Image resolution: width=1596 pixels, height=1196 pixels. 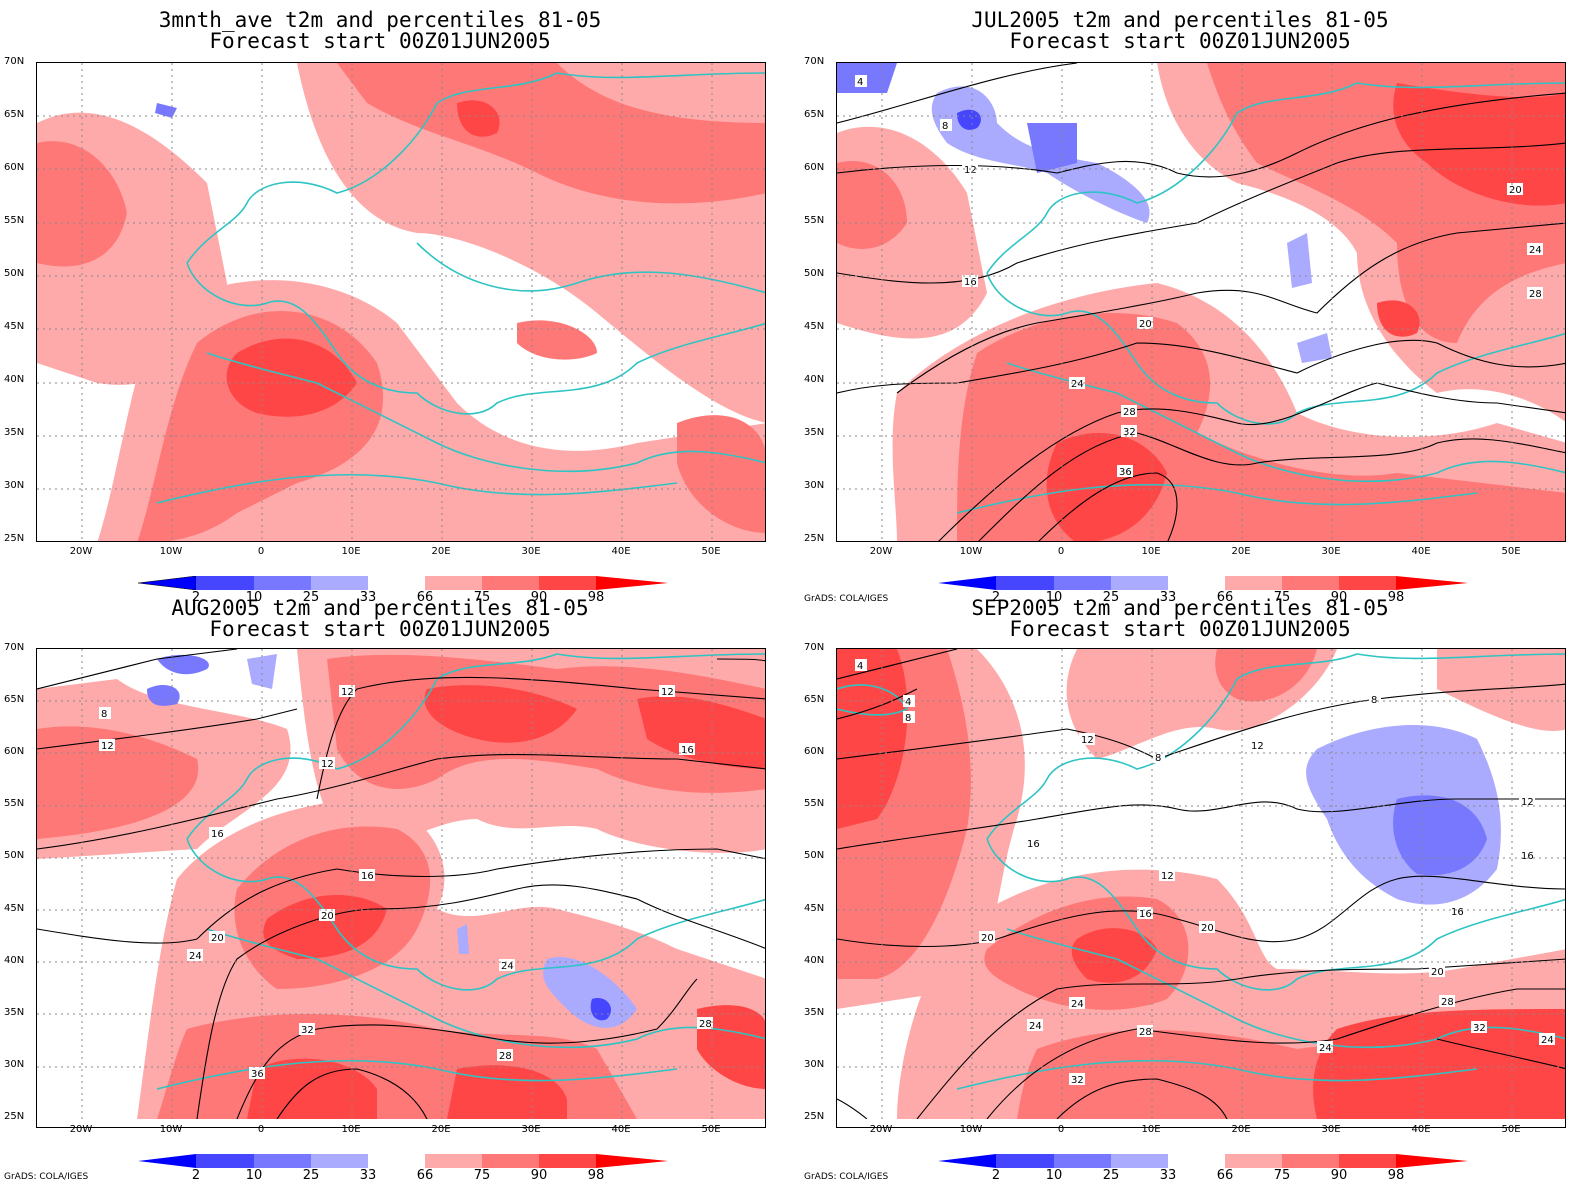 What do you see at coordinates (1180, 608) in the screenshot?
I see `panel-title-line1: SEP2005 t2m and percentiles 81-05` at bounding box center [1180, 608].